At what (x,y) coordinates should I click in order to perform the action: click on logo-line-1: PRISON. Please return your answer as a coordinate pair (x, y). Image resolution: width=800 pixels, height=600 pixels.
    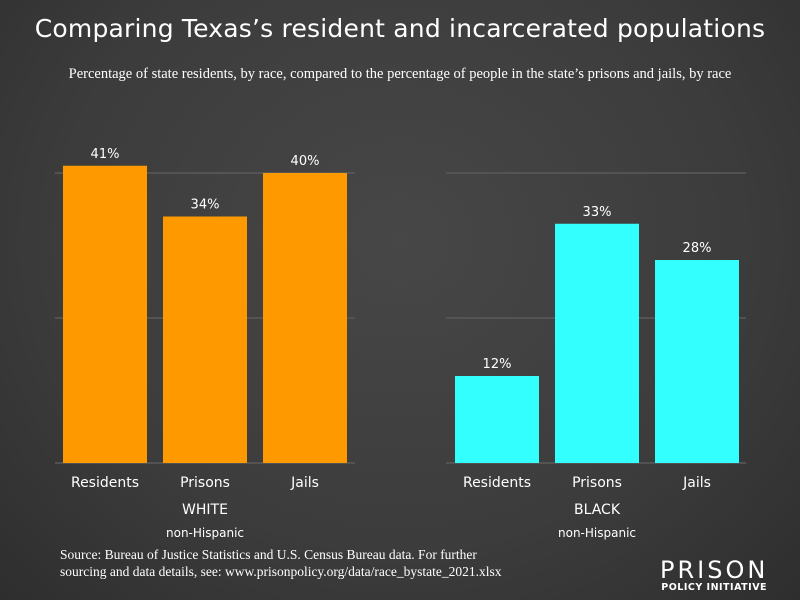
    Looking at the image, I should click on (714, 570).